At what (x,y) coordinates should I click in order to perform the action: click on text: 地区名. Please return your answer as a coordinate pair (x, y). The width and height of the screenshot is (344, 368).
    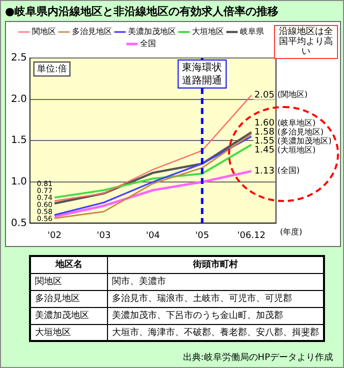
    Looking at the image, I should click on (69, 264).